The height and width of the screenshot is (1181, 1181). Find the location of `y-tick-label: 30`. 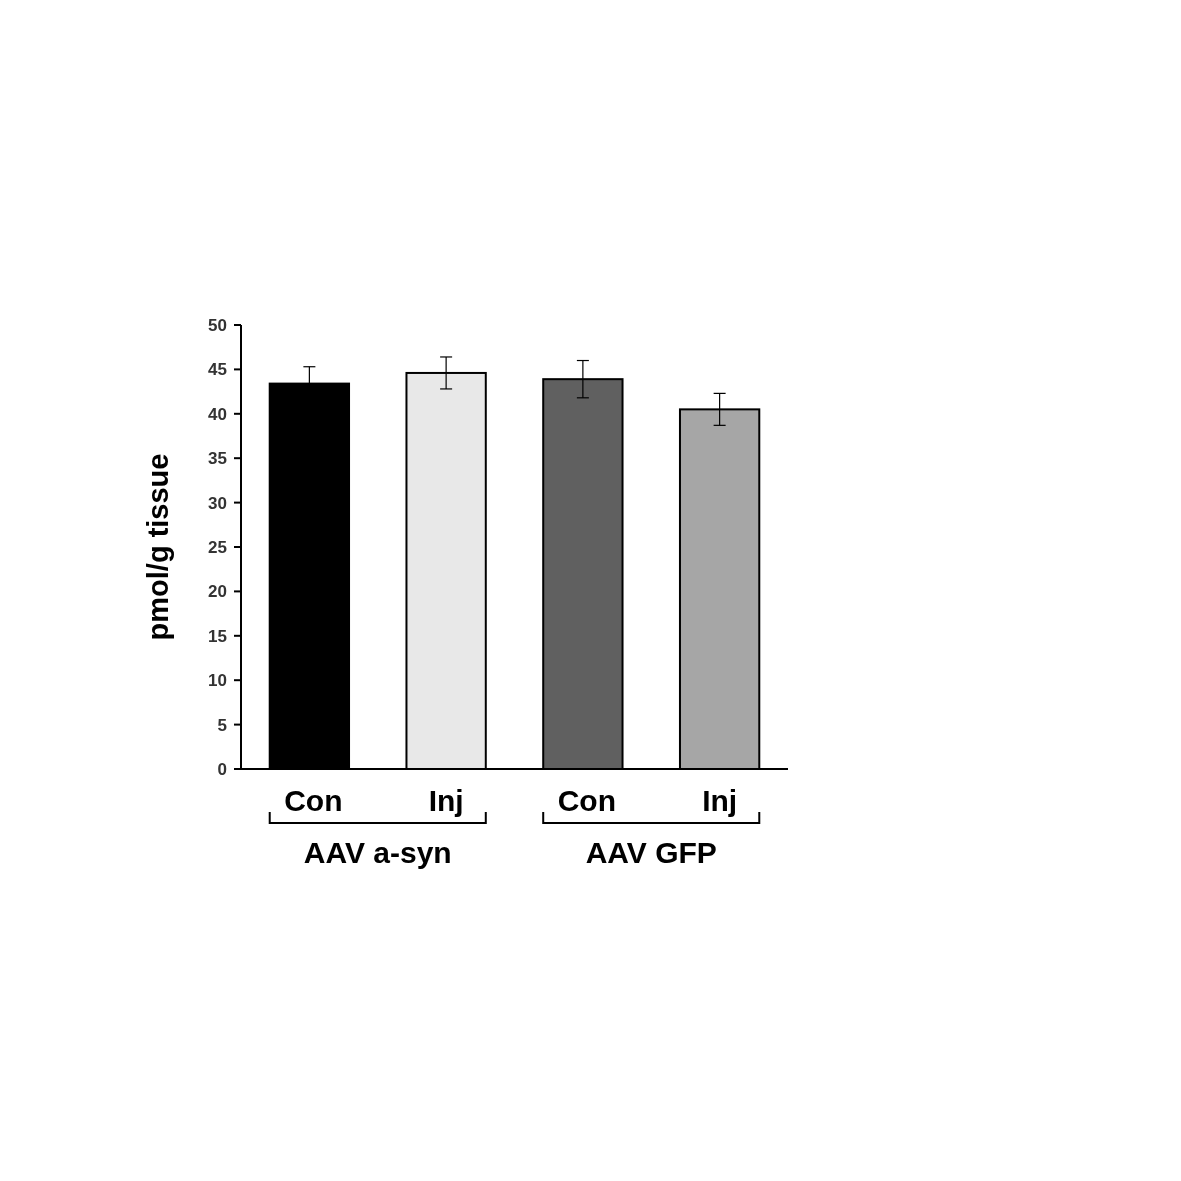

y-tick-label: 30 is located at coordinates (217, 503).